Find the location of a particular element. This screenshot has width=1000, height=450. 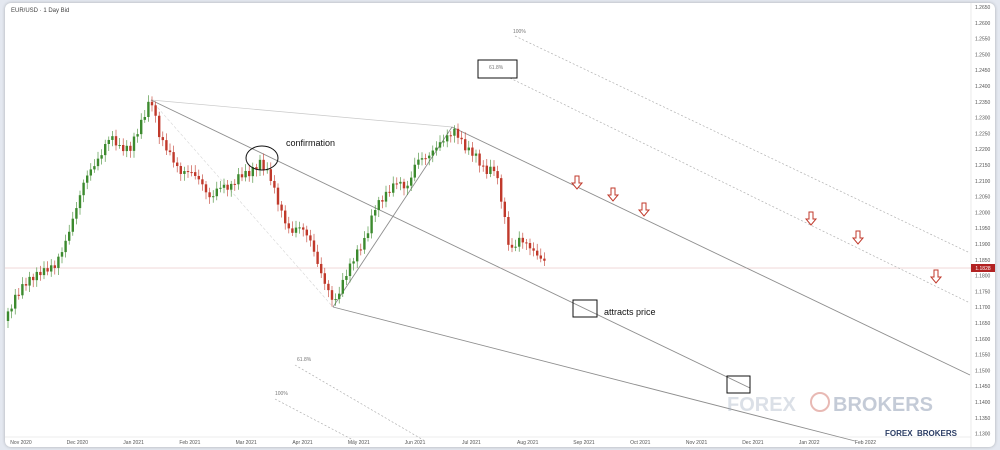

pitchfork-handle-line is located at coordinates (242, 203).